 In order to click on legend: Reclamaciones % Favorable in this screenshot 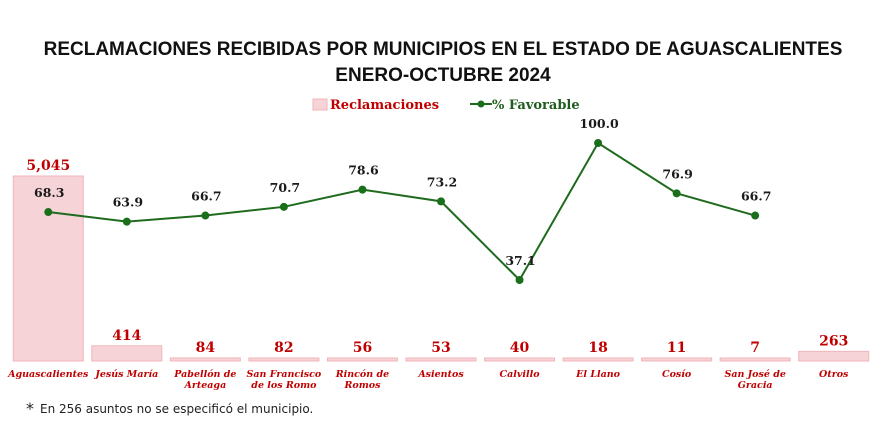, I will do `click(446, 105)`.